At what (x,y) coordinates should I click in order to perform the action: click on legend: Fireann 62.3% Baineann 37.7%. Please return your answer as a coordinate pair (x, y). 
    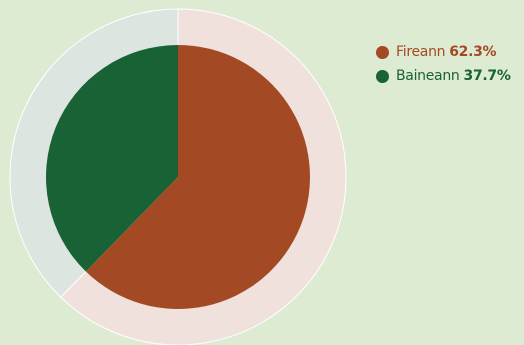
    Looking at the image, I should click on (443, 66).